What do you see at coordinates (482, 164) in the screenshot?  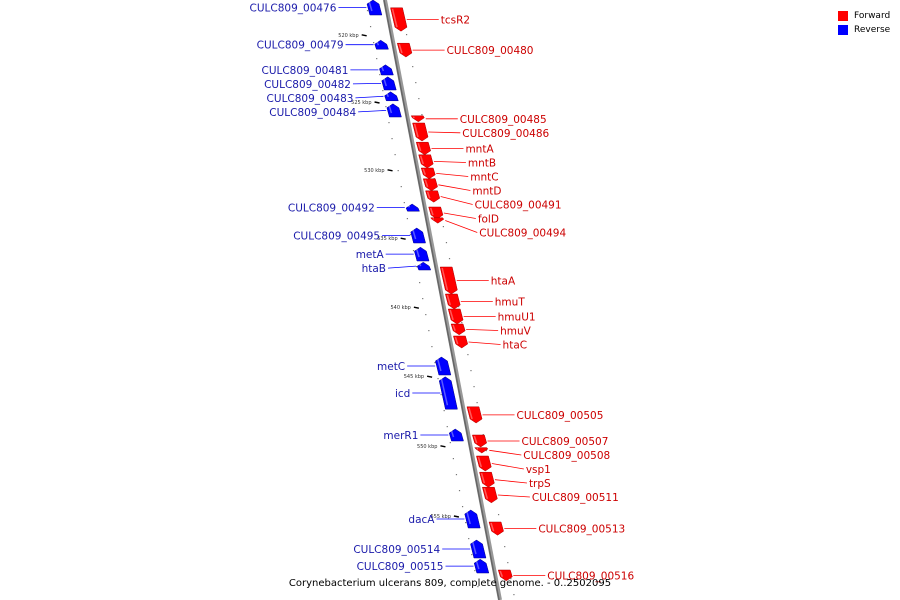 I see `gene-label: mntB` at bounding box center [482, 164].